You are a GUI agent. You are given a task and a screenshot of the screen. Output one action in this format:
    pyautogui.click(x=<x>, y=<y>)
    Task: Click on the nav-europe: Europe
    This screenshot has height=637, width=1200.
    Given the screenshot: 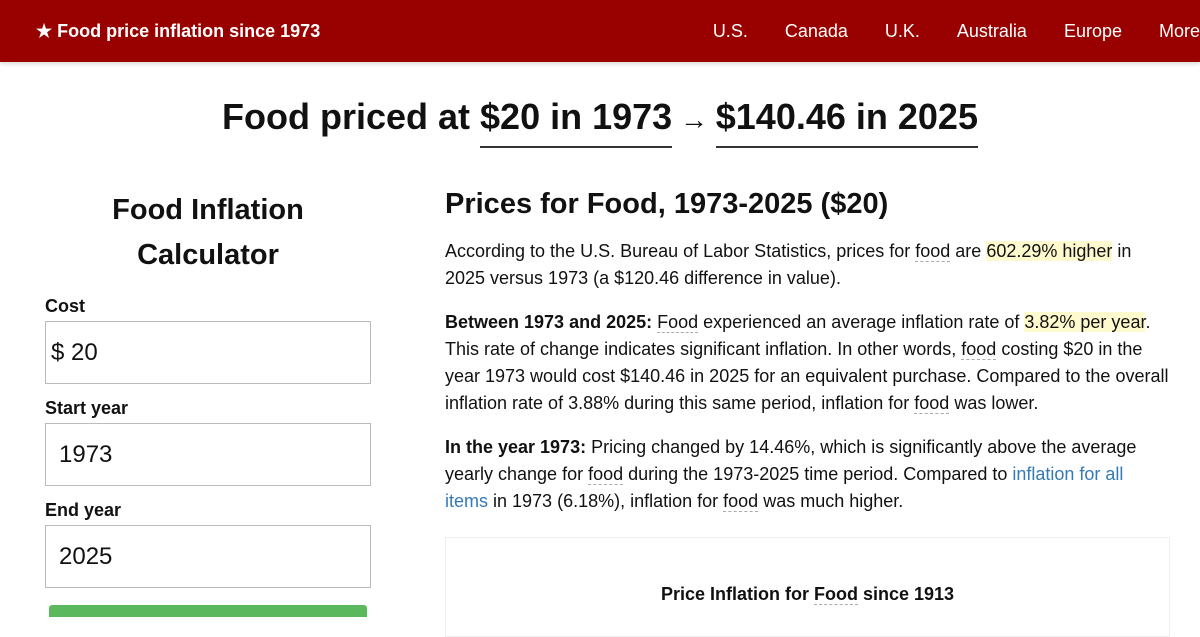 What is the action you would take?
    pyautogui.click(x=1092, y=30)
    